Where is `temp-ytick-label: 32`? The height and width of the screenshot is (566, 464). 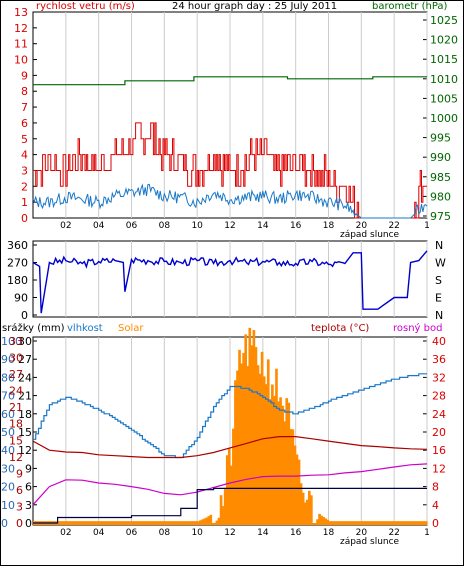
temp-ytick-label: 32 is located at coordinates (439, 377).